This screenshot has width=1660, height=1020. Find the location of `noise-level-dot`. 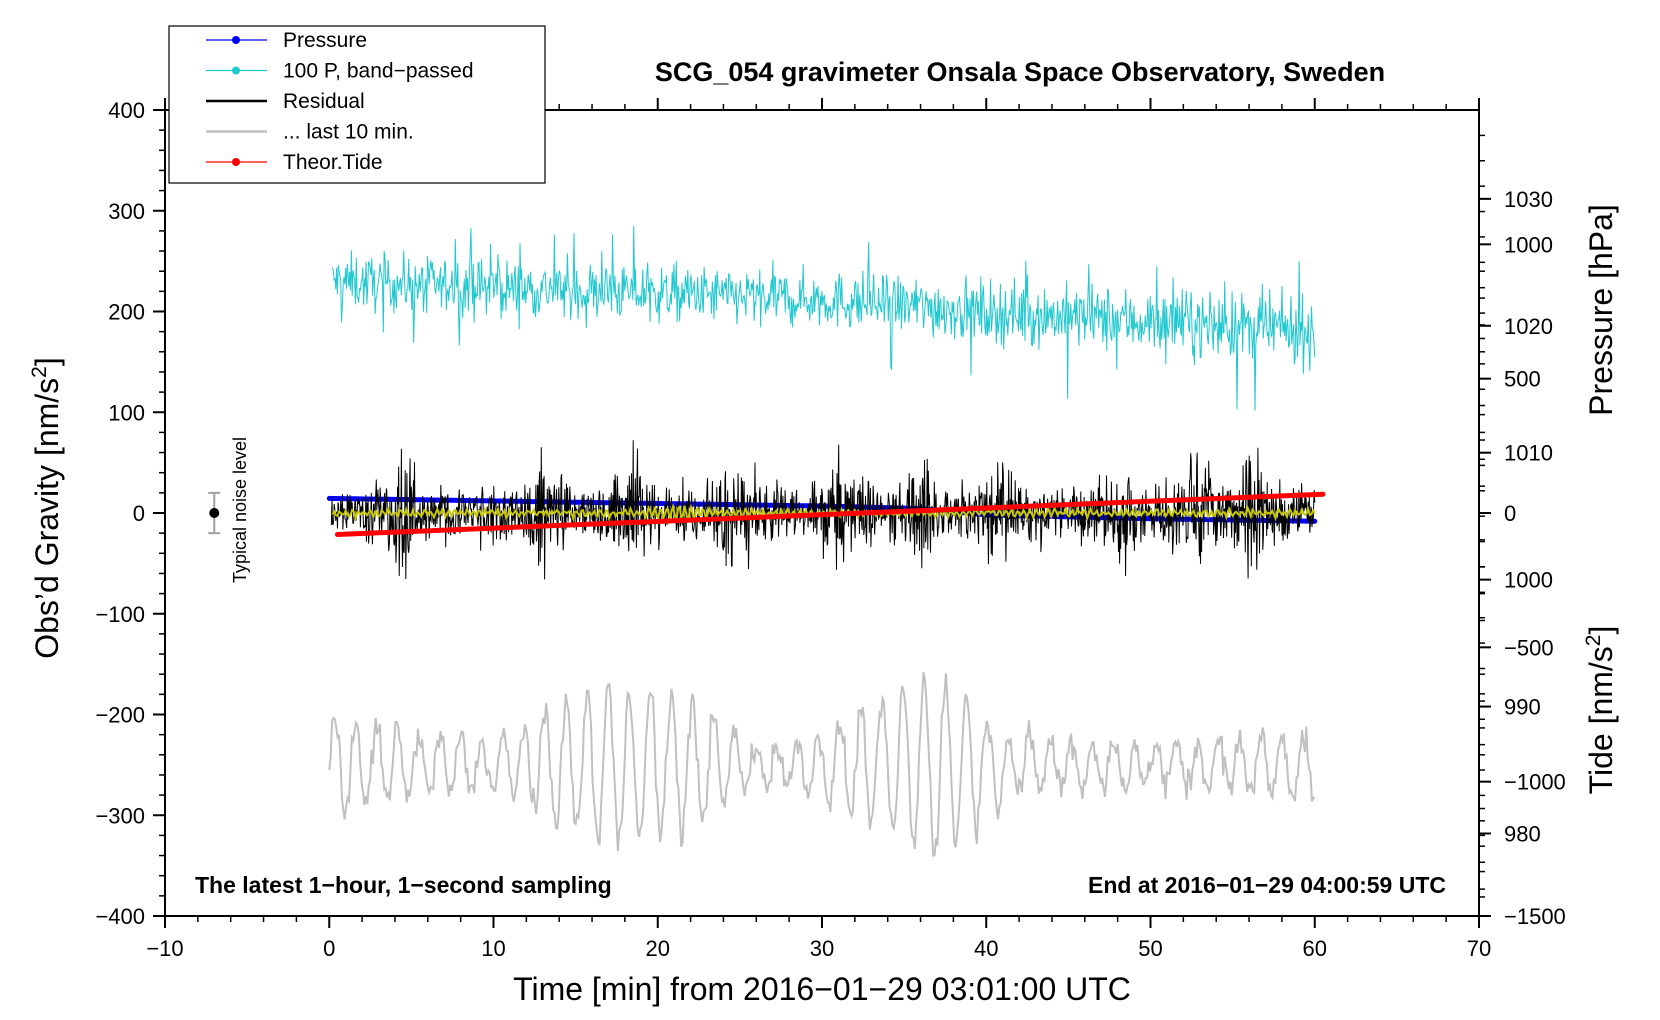

noise-level-dot is located at coordinates (214, 513).